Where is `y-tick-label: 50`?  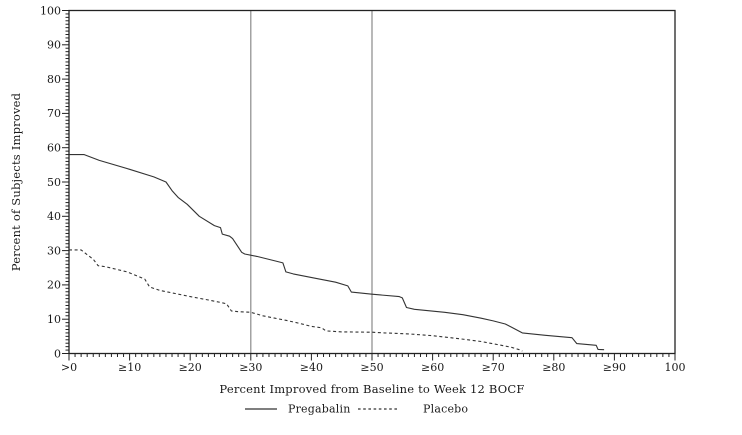 y-tick-label: 50 is located at coordinates (54, 182).